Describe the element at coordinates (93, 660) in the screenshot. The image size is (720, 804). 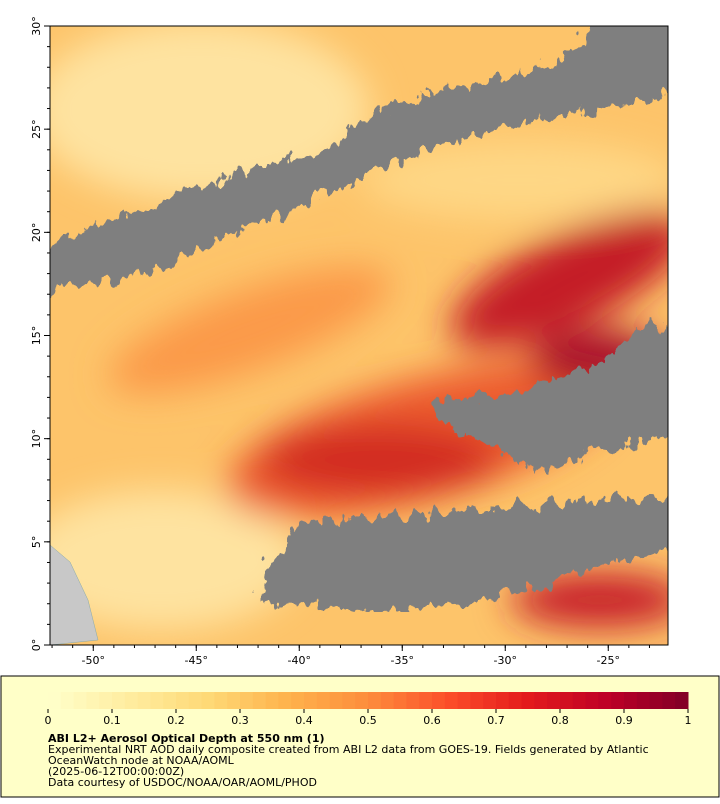
I see `x-tick-label: -50°` at that location.